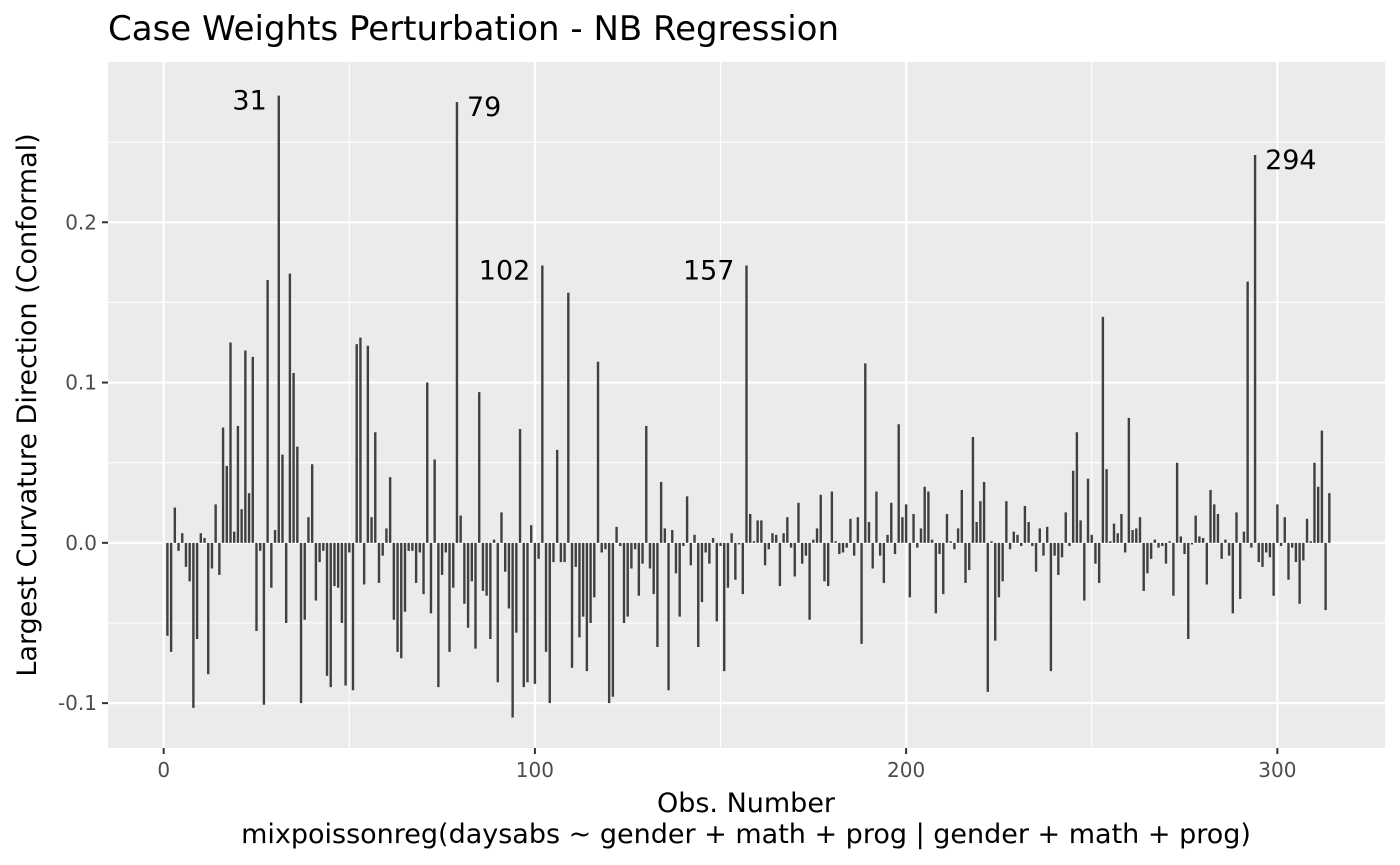 The width and height of the screenshot is (1400, 865). Describe the element at coordinates (81, 383) in the screenshot. I see `y-tick-label: 0.1` at that location.